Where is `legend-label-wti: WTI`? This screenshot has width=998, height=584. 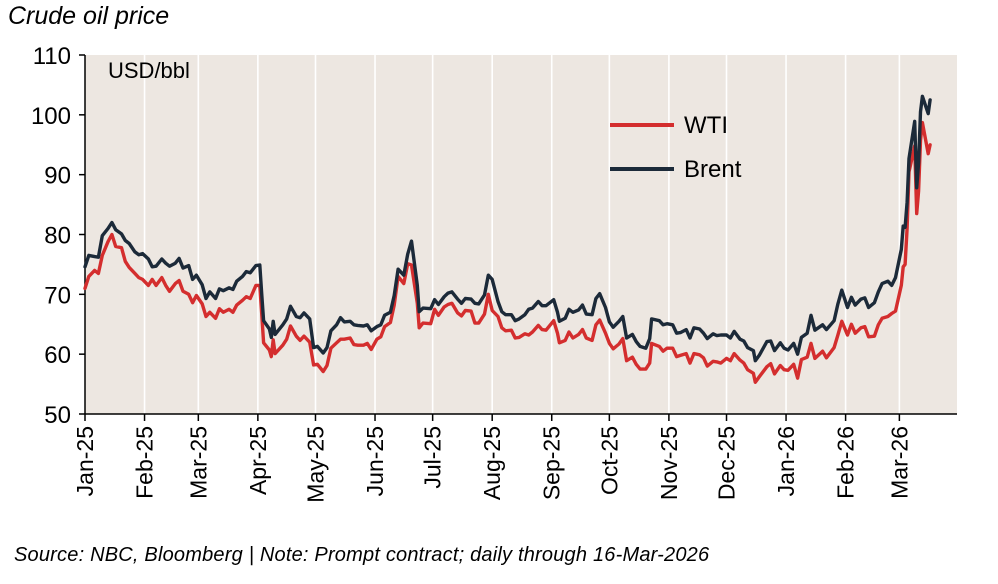
legend-label-wti: WTI is located at coordinates (706, 125).